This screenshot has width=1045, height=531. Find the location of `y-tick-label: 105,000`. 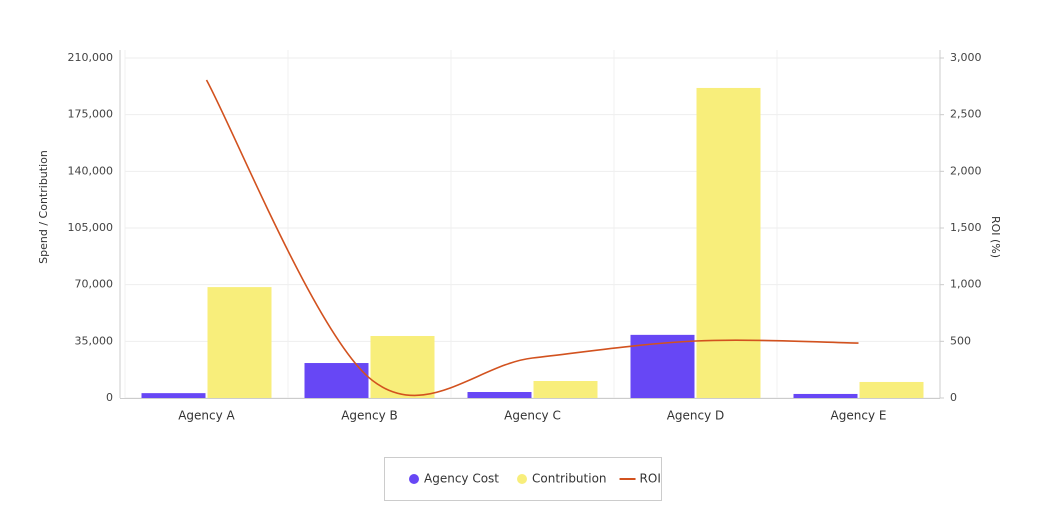

y-tick-label: 105,000 is located at coordinates (91, 227).